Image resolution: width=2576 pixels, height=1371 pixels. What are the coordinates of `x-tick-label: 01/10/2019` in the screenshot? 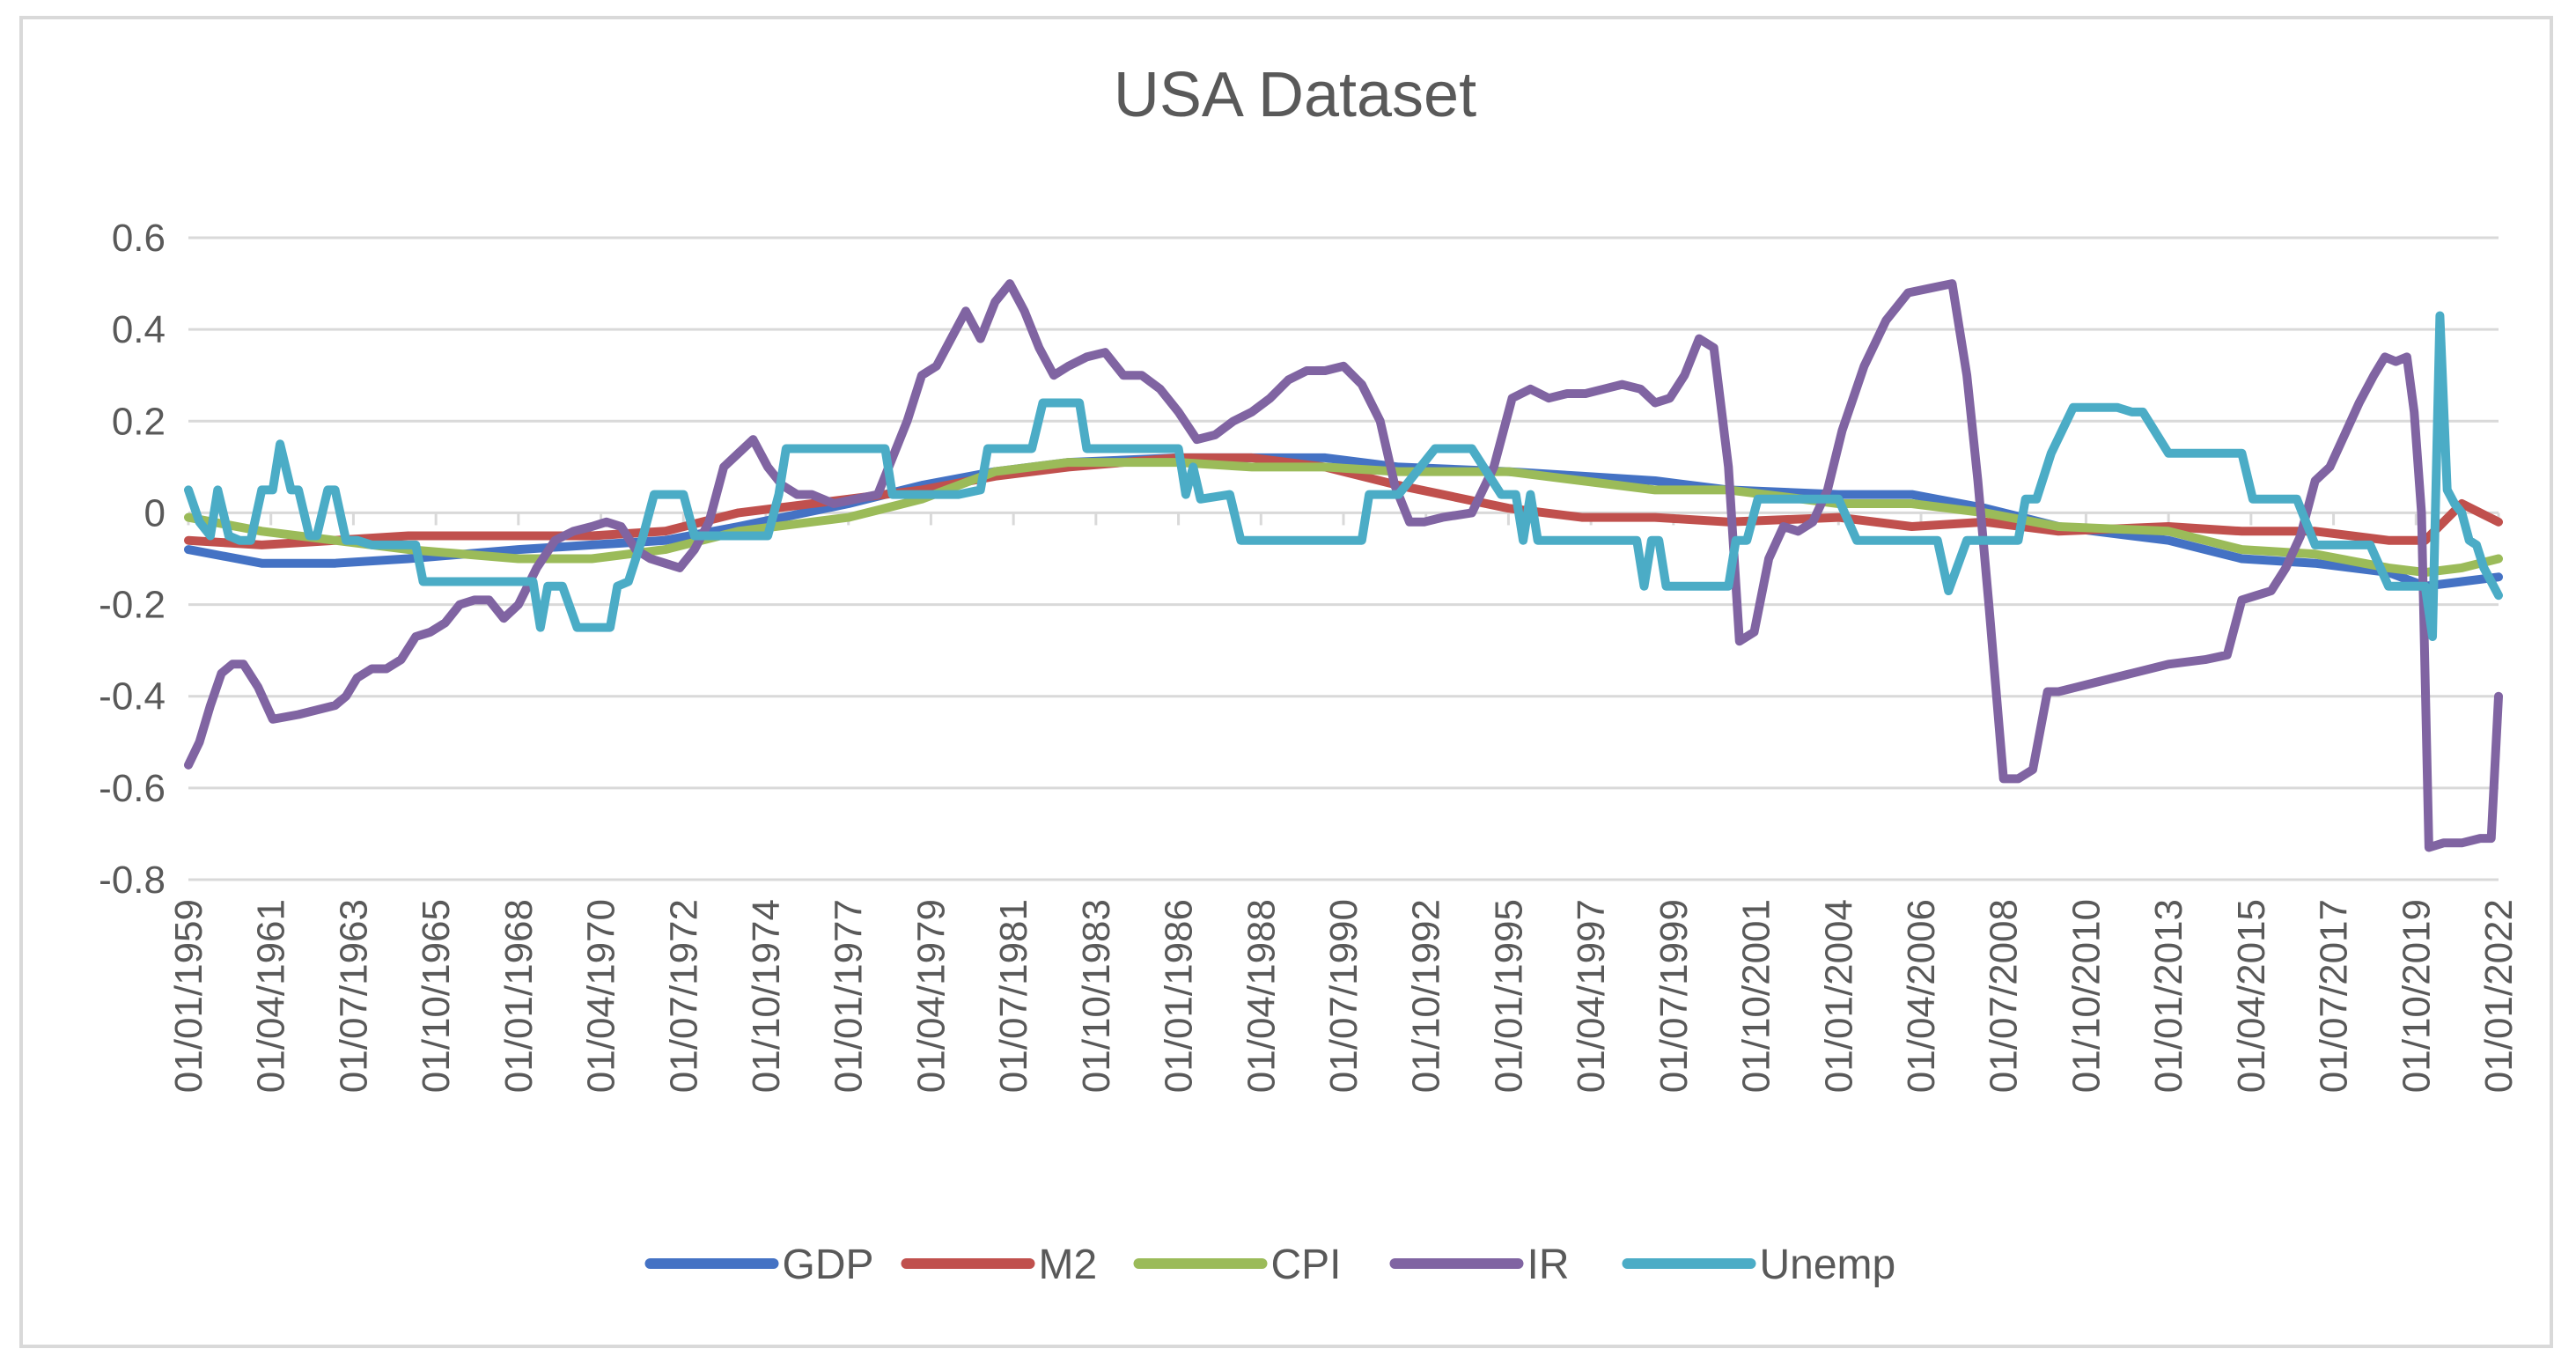 It's located at (2416, 996).